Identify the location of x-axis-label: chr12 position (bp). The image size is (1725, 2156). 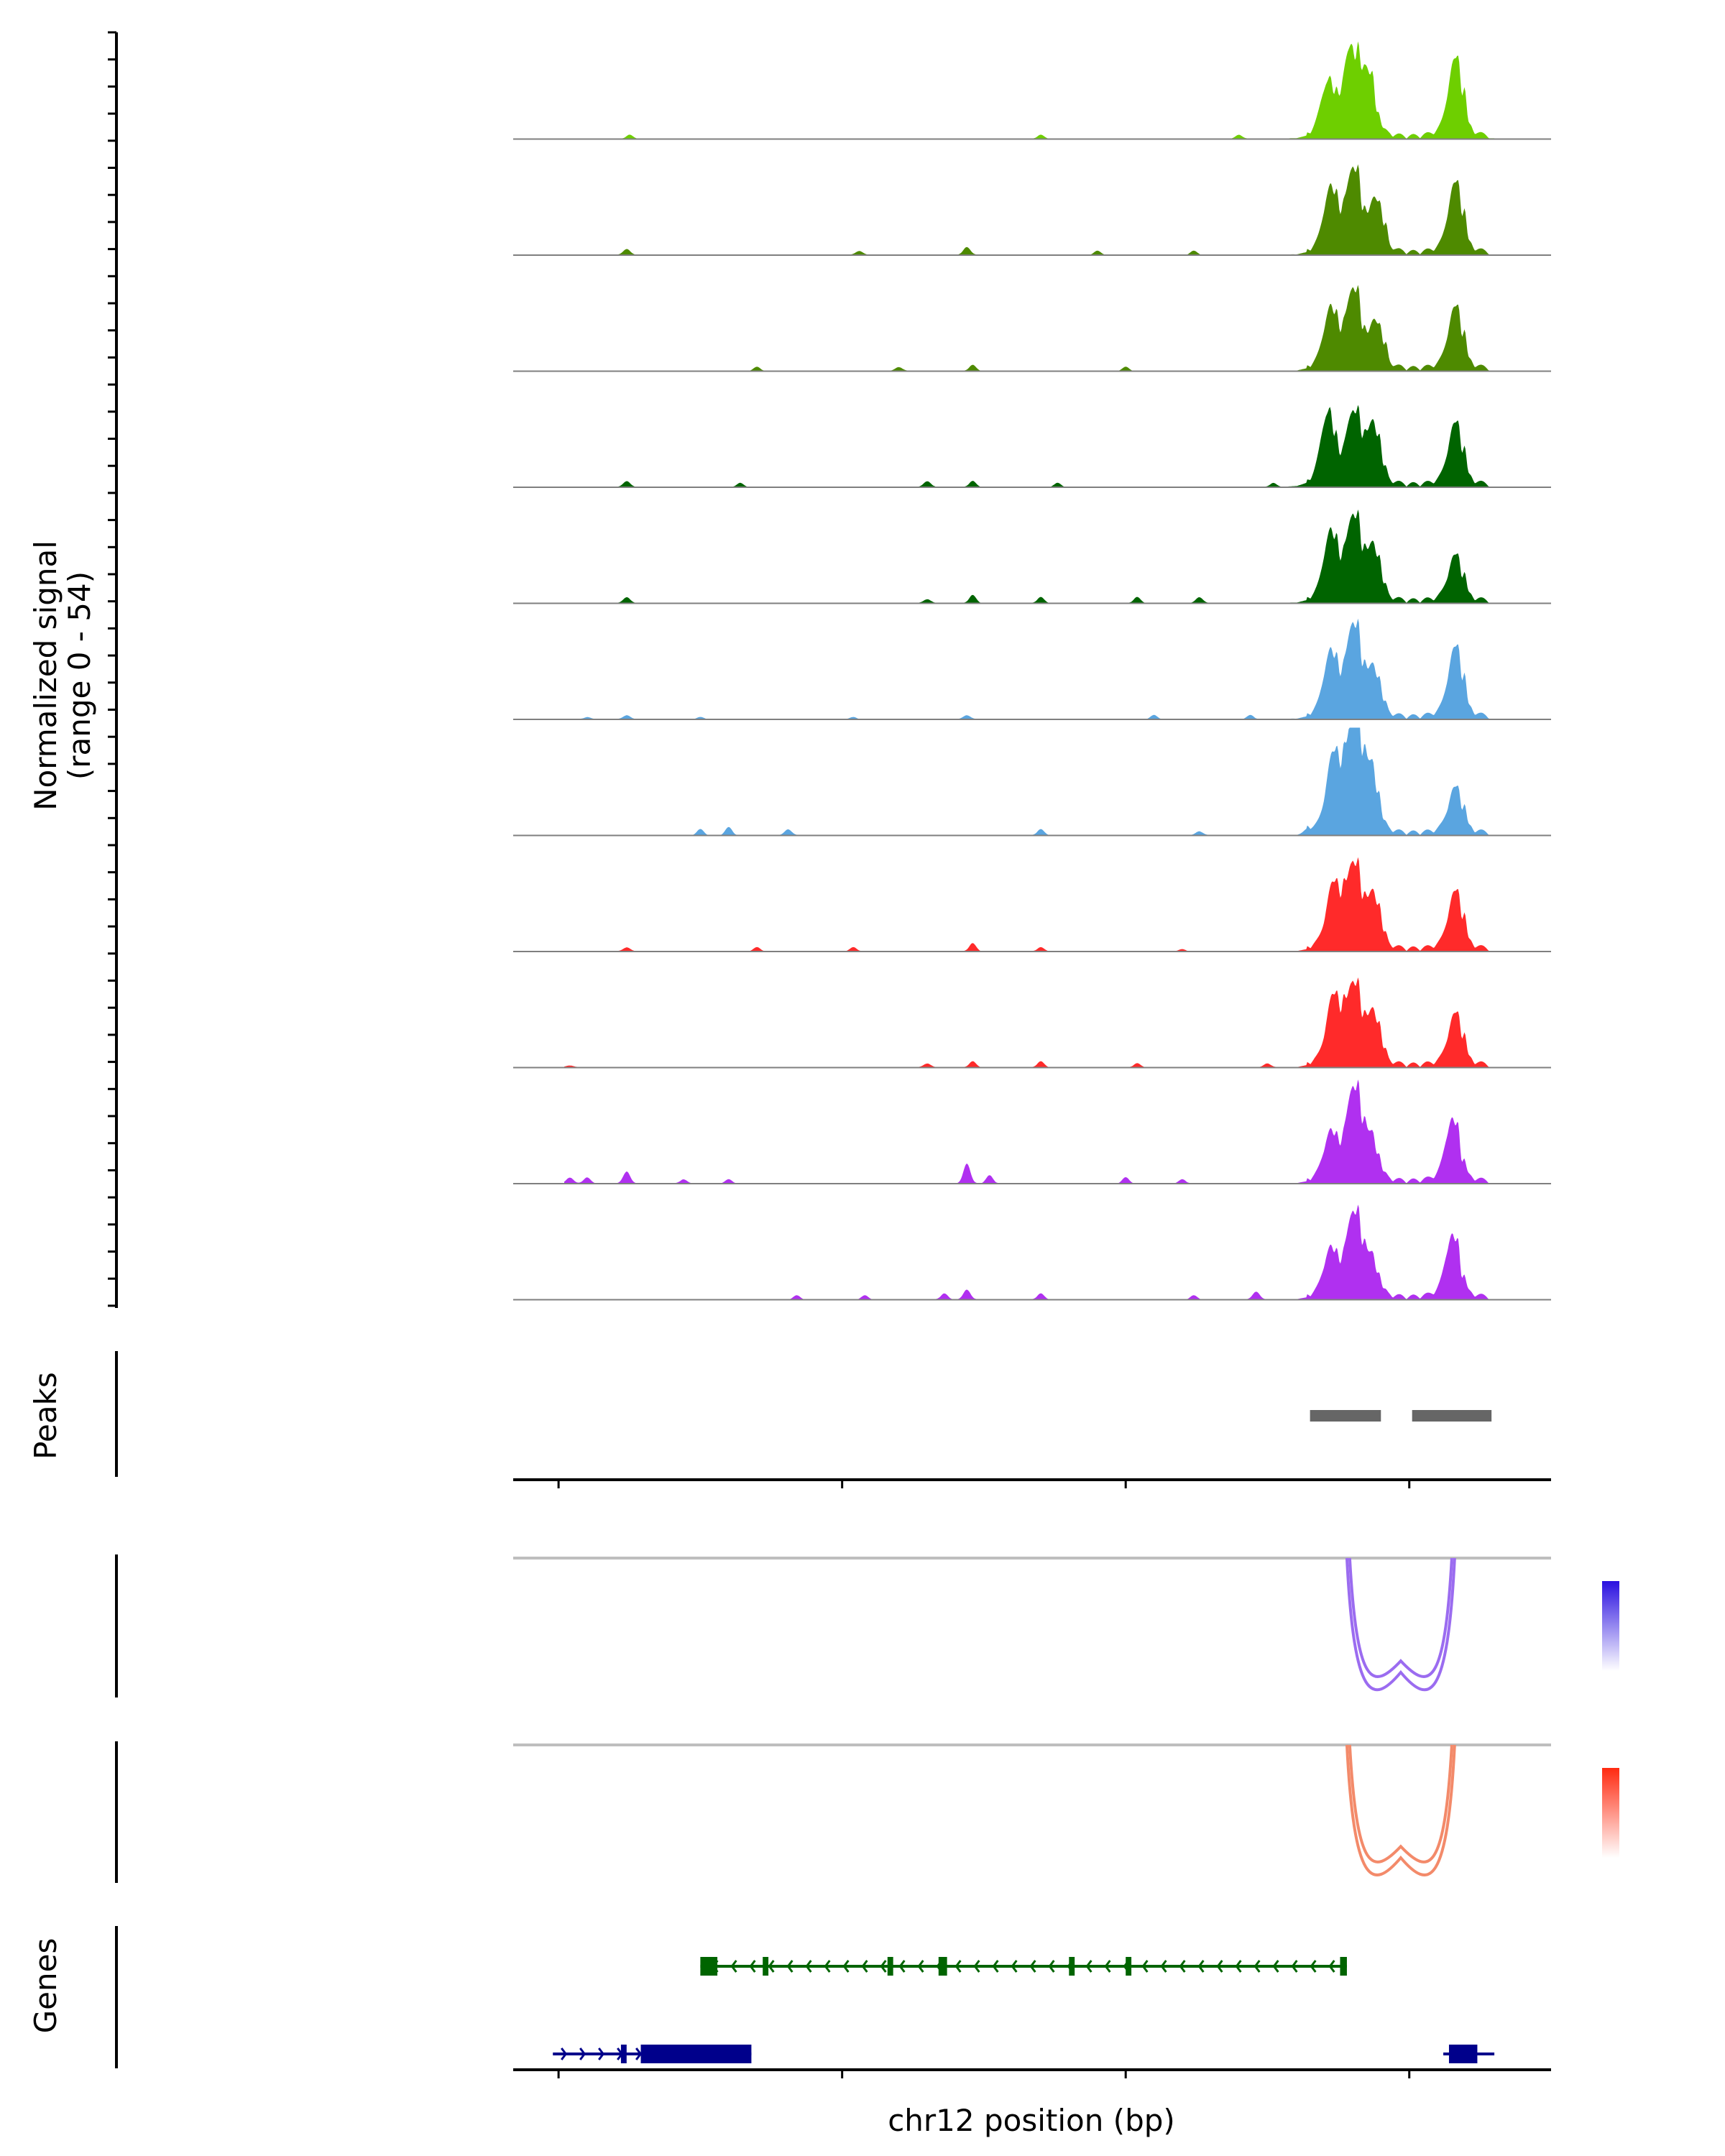
(1031, 2120).